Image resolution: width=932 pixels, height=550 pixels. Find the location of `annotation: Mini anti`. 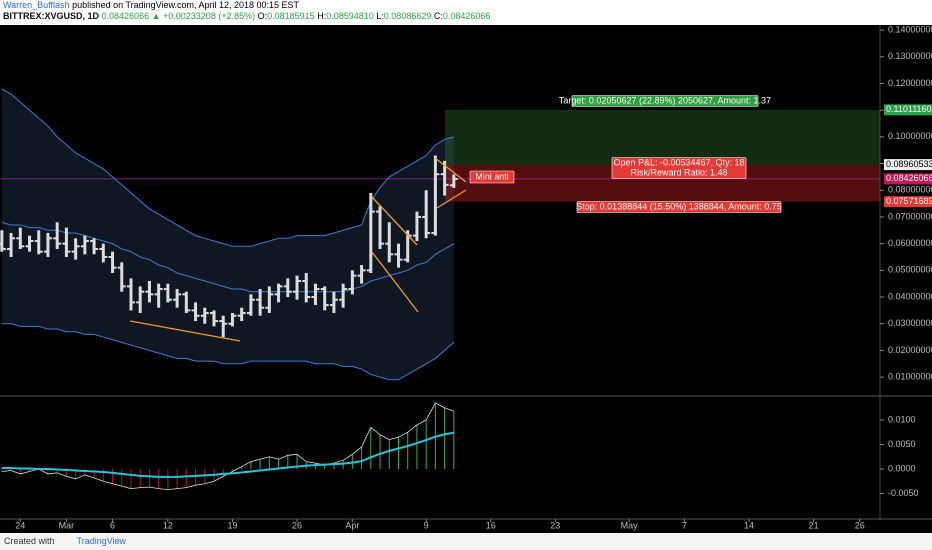

annotation: Mini anti is located at coordinates (492, 176).